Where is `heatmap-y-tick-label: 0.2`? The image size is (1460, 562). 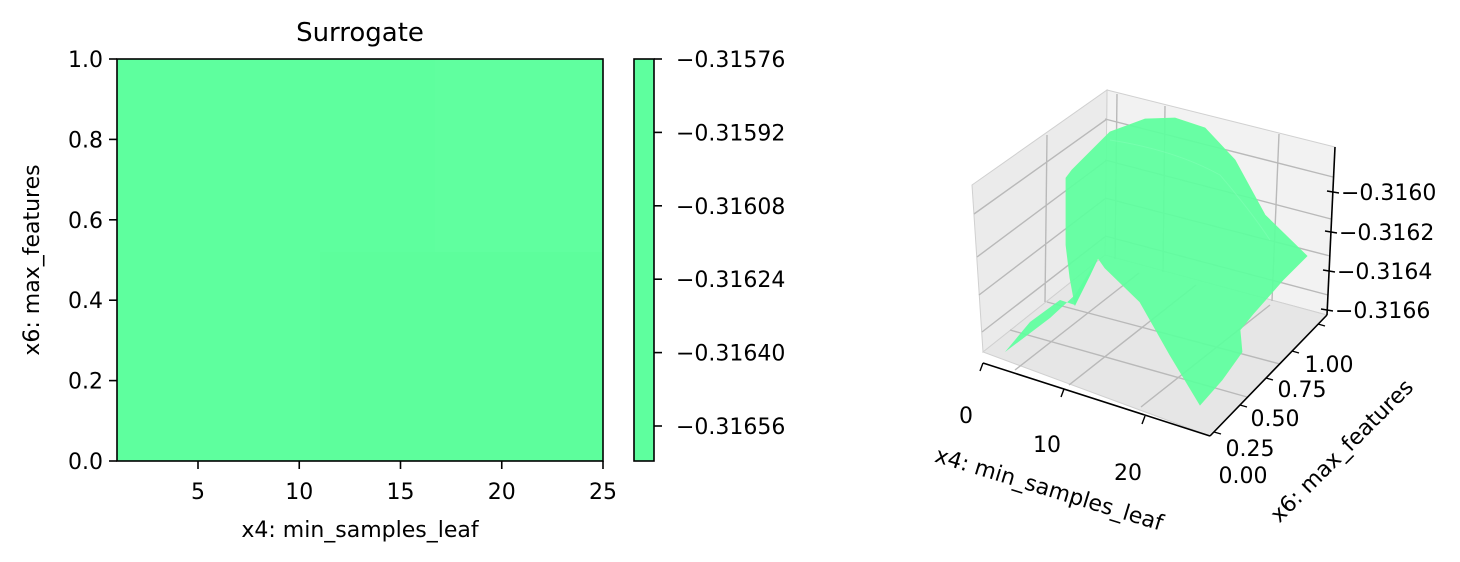 heatmap-y-tick-label: 0.2 is located at coordinates (85, 382).